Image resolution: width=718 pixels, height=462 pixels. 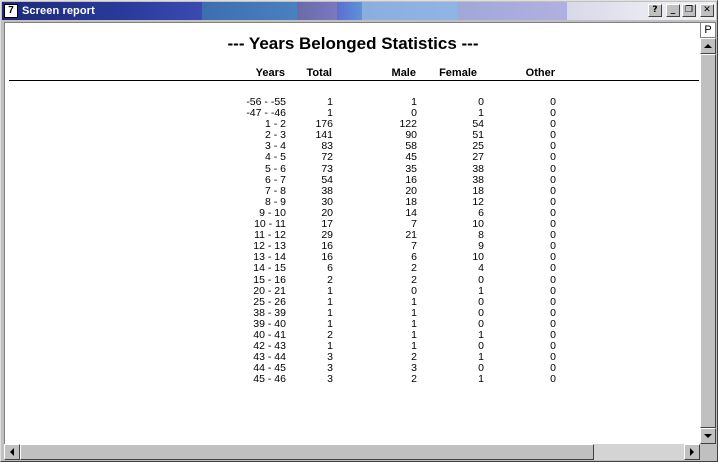 I want to click on cell-years: 42 - 43, so click(x=269, y=346).